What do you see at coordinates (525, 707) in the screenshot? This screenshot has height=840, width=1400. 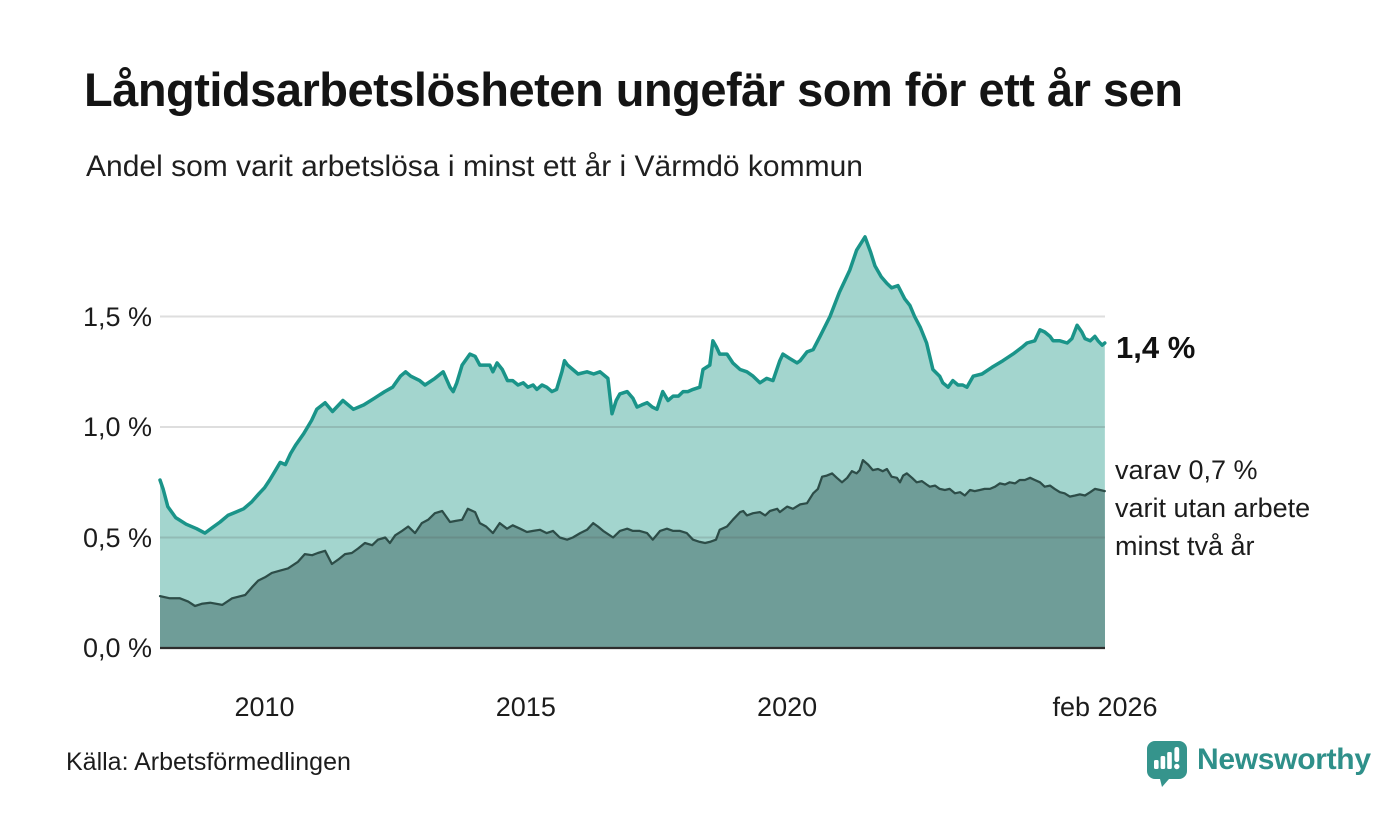 I see `x-tick-label: 2015` at bounding box center [525, 707].